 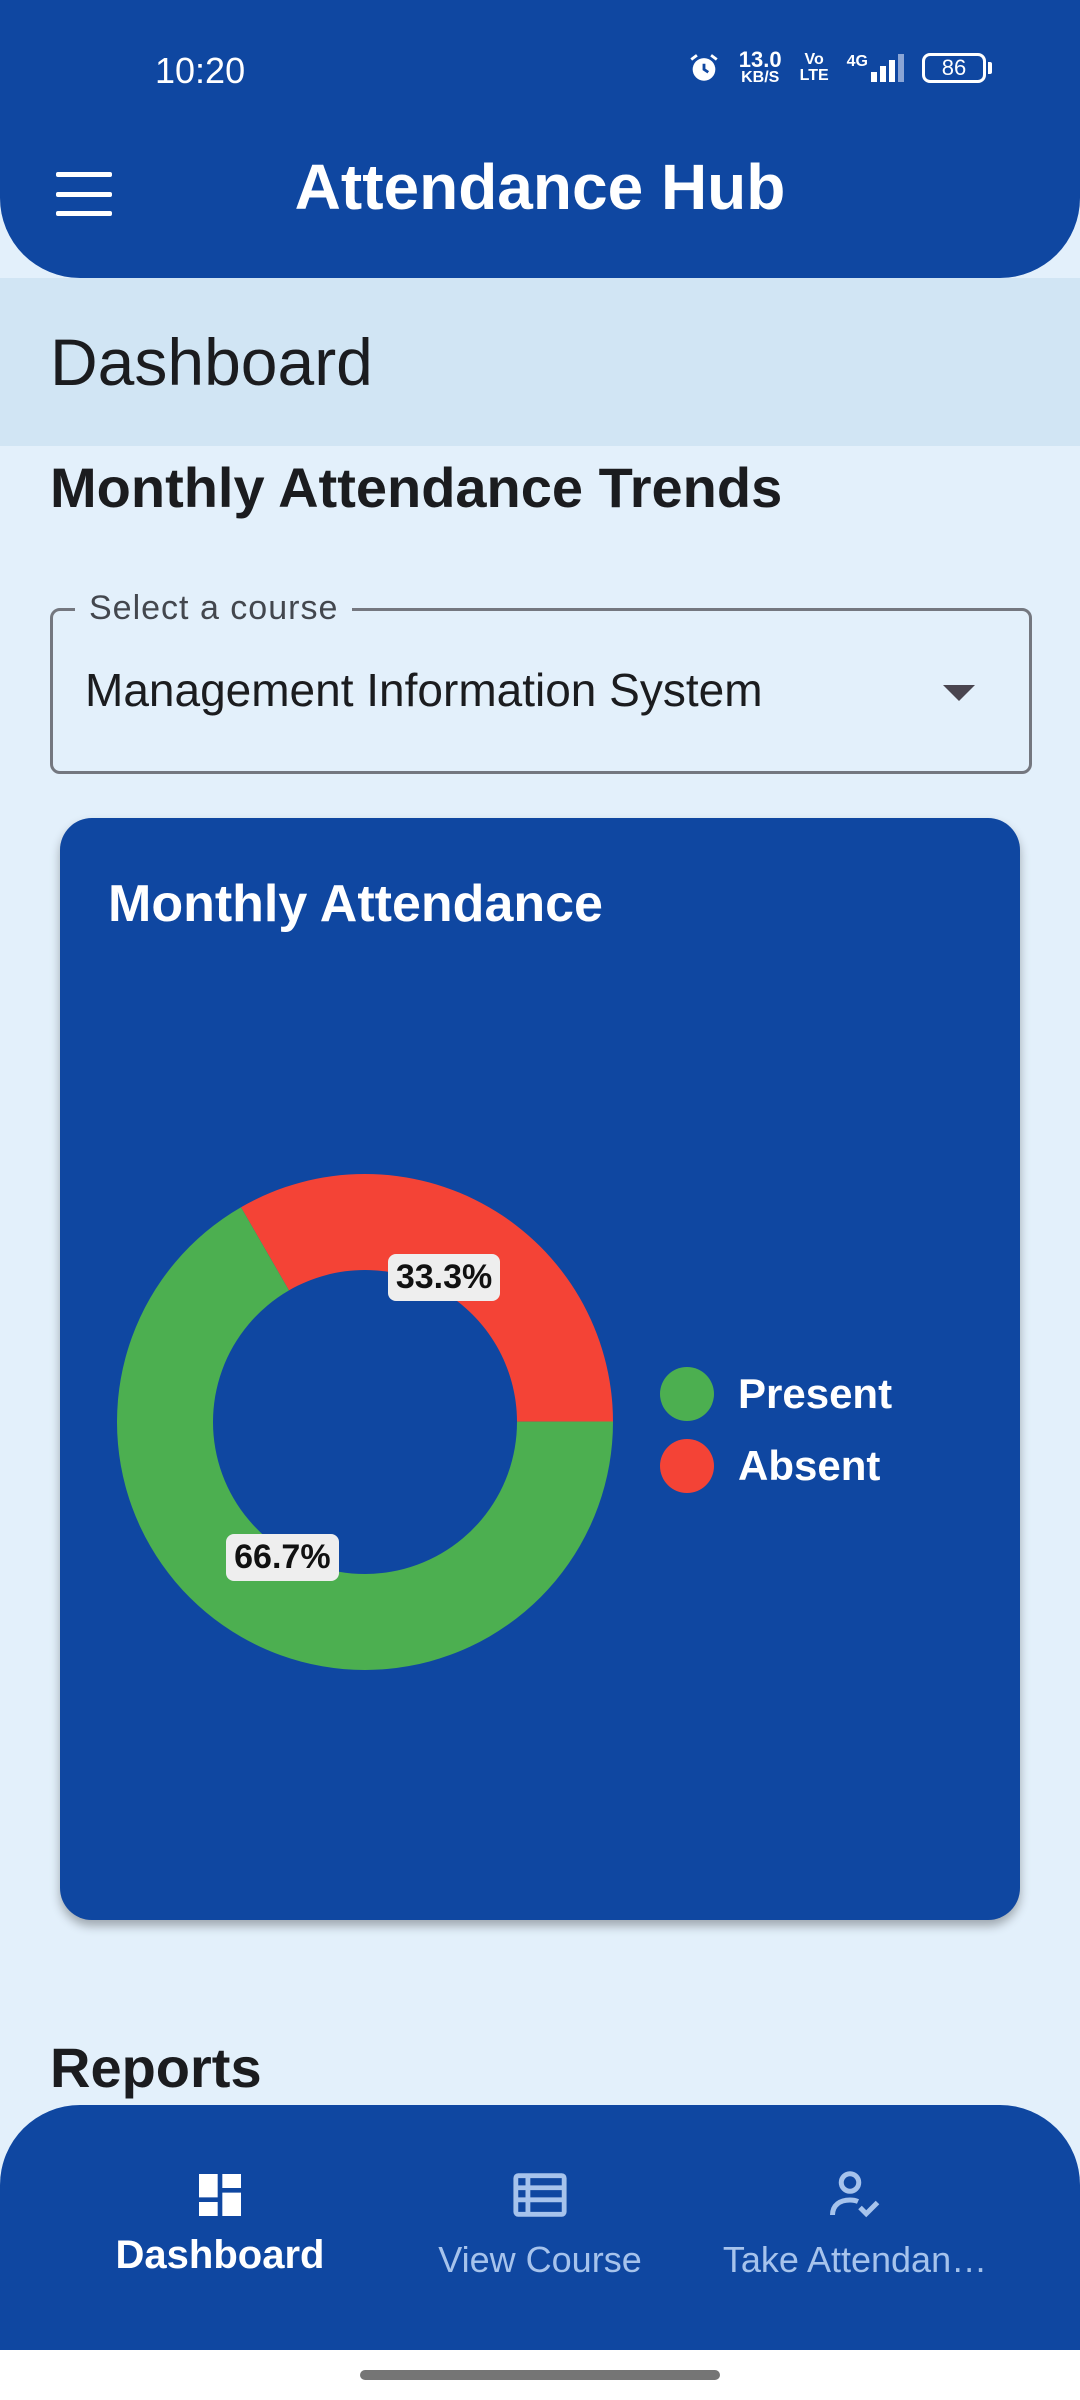 What do you see at coordinates (156, 2067) in the screenshot?
I see `reports-title: Reports` at bounding box center [156, 2067].